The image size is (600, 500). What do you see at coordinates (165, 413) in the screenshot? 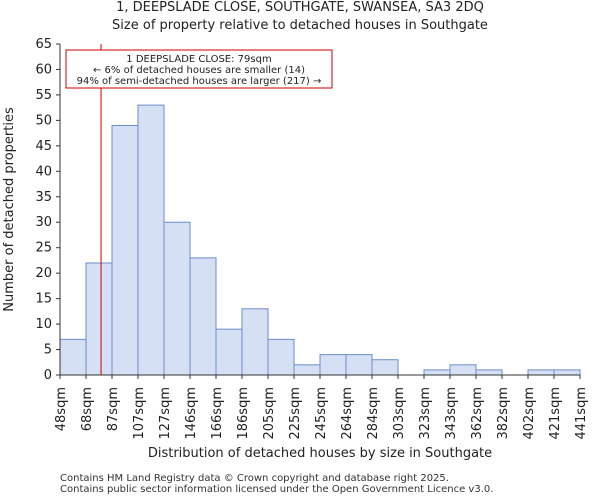
I see `x-tick-label: 127sqm` at bounding box center [165, 413].